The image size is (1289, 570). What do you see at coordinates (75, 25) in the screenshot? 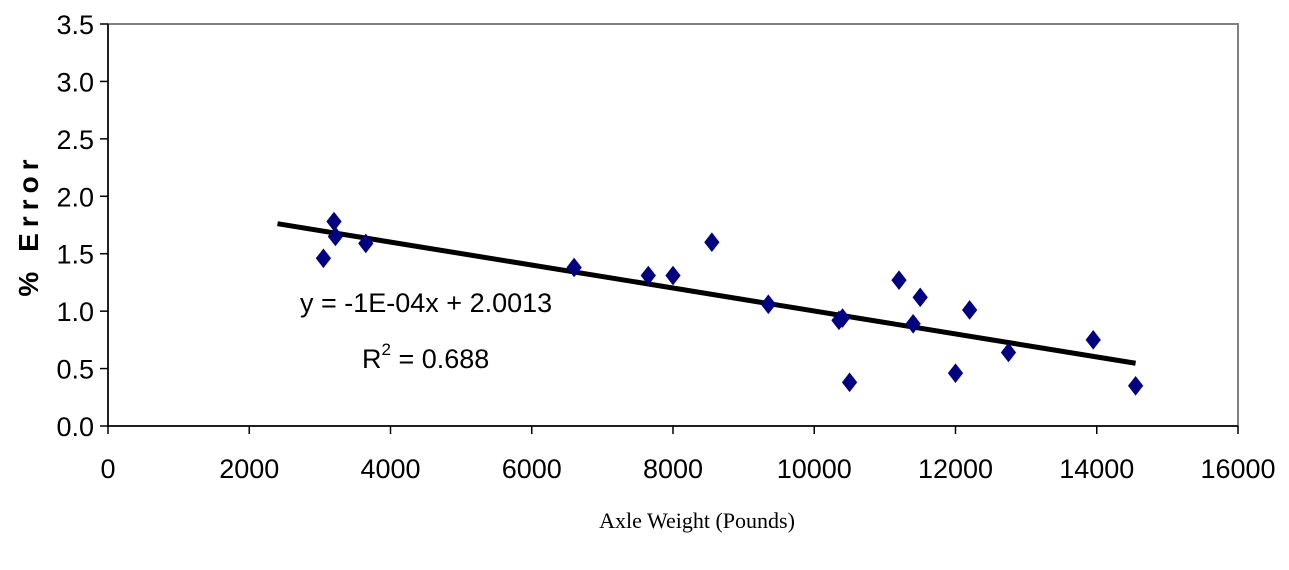
I see `y-tick-label: 3.5` at bounding box center [75, 25].